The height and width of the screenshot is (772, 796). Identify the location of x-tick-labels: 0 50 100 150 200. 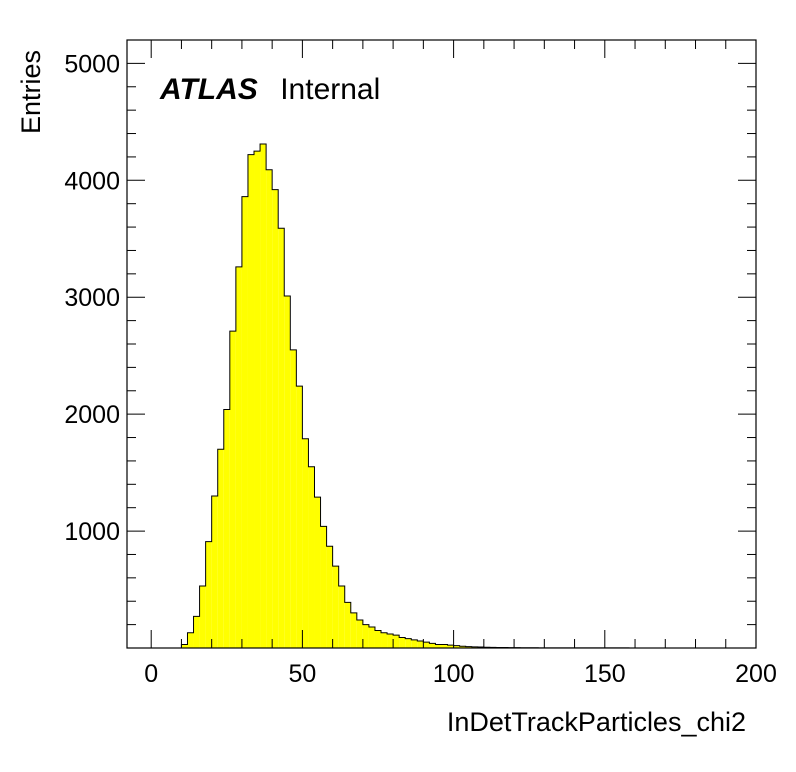
(460, 674).